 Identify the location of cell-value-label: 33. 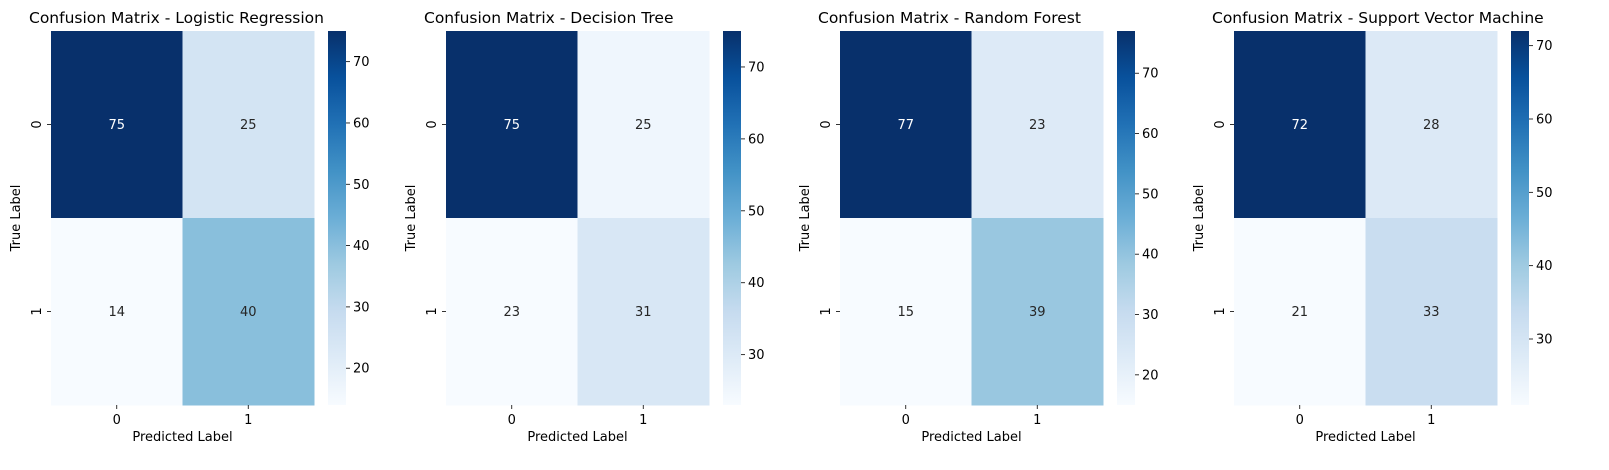
(1431, 312).